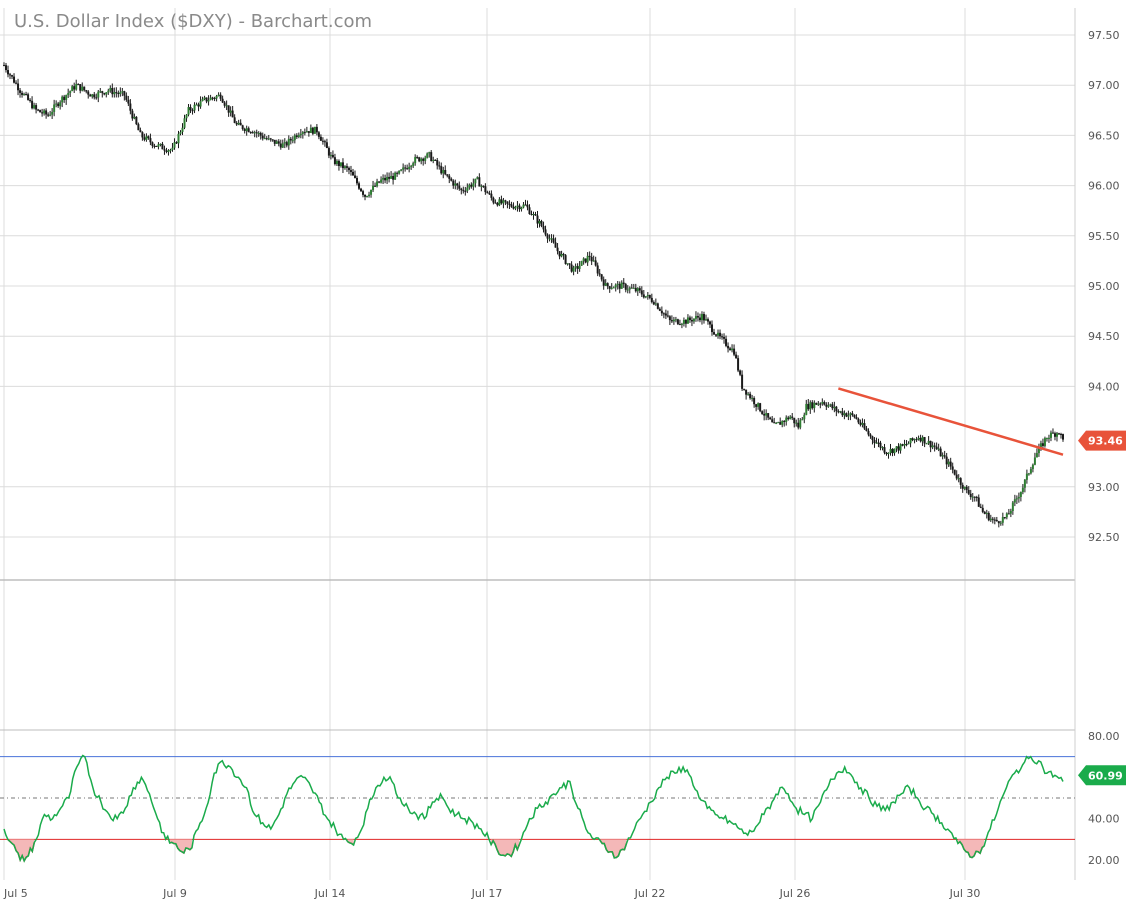 The image size is (1145, 910). What do you see at coordinates (1104, 186) in the screenshot?
I see `price-tick-label: 96.00` at bounding box center [1104, 186].